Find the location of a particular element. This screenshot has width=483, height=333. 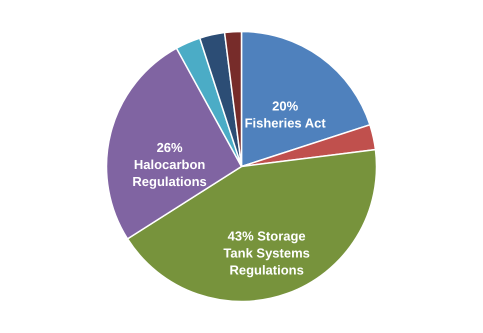

data-label: 20% is located at coordinates (285, 106).